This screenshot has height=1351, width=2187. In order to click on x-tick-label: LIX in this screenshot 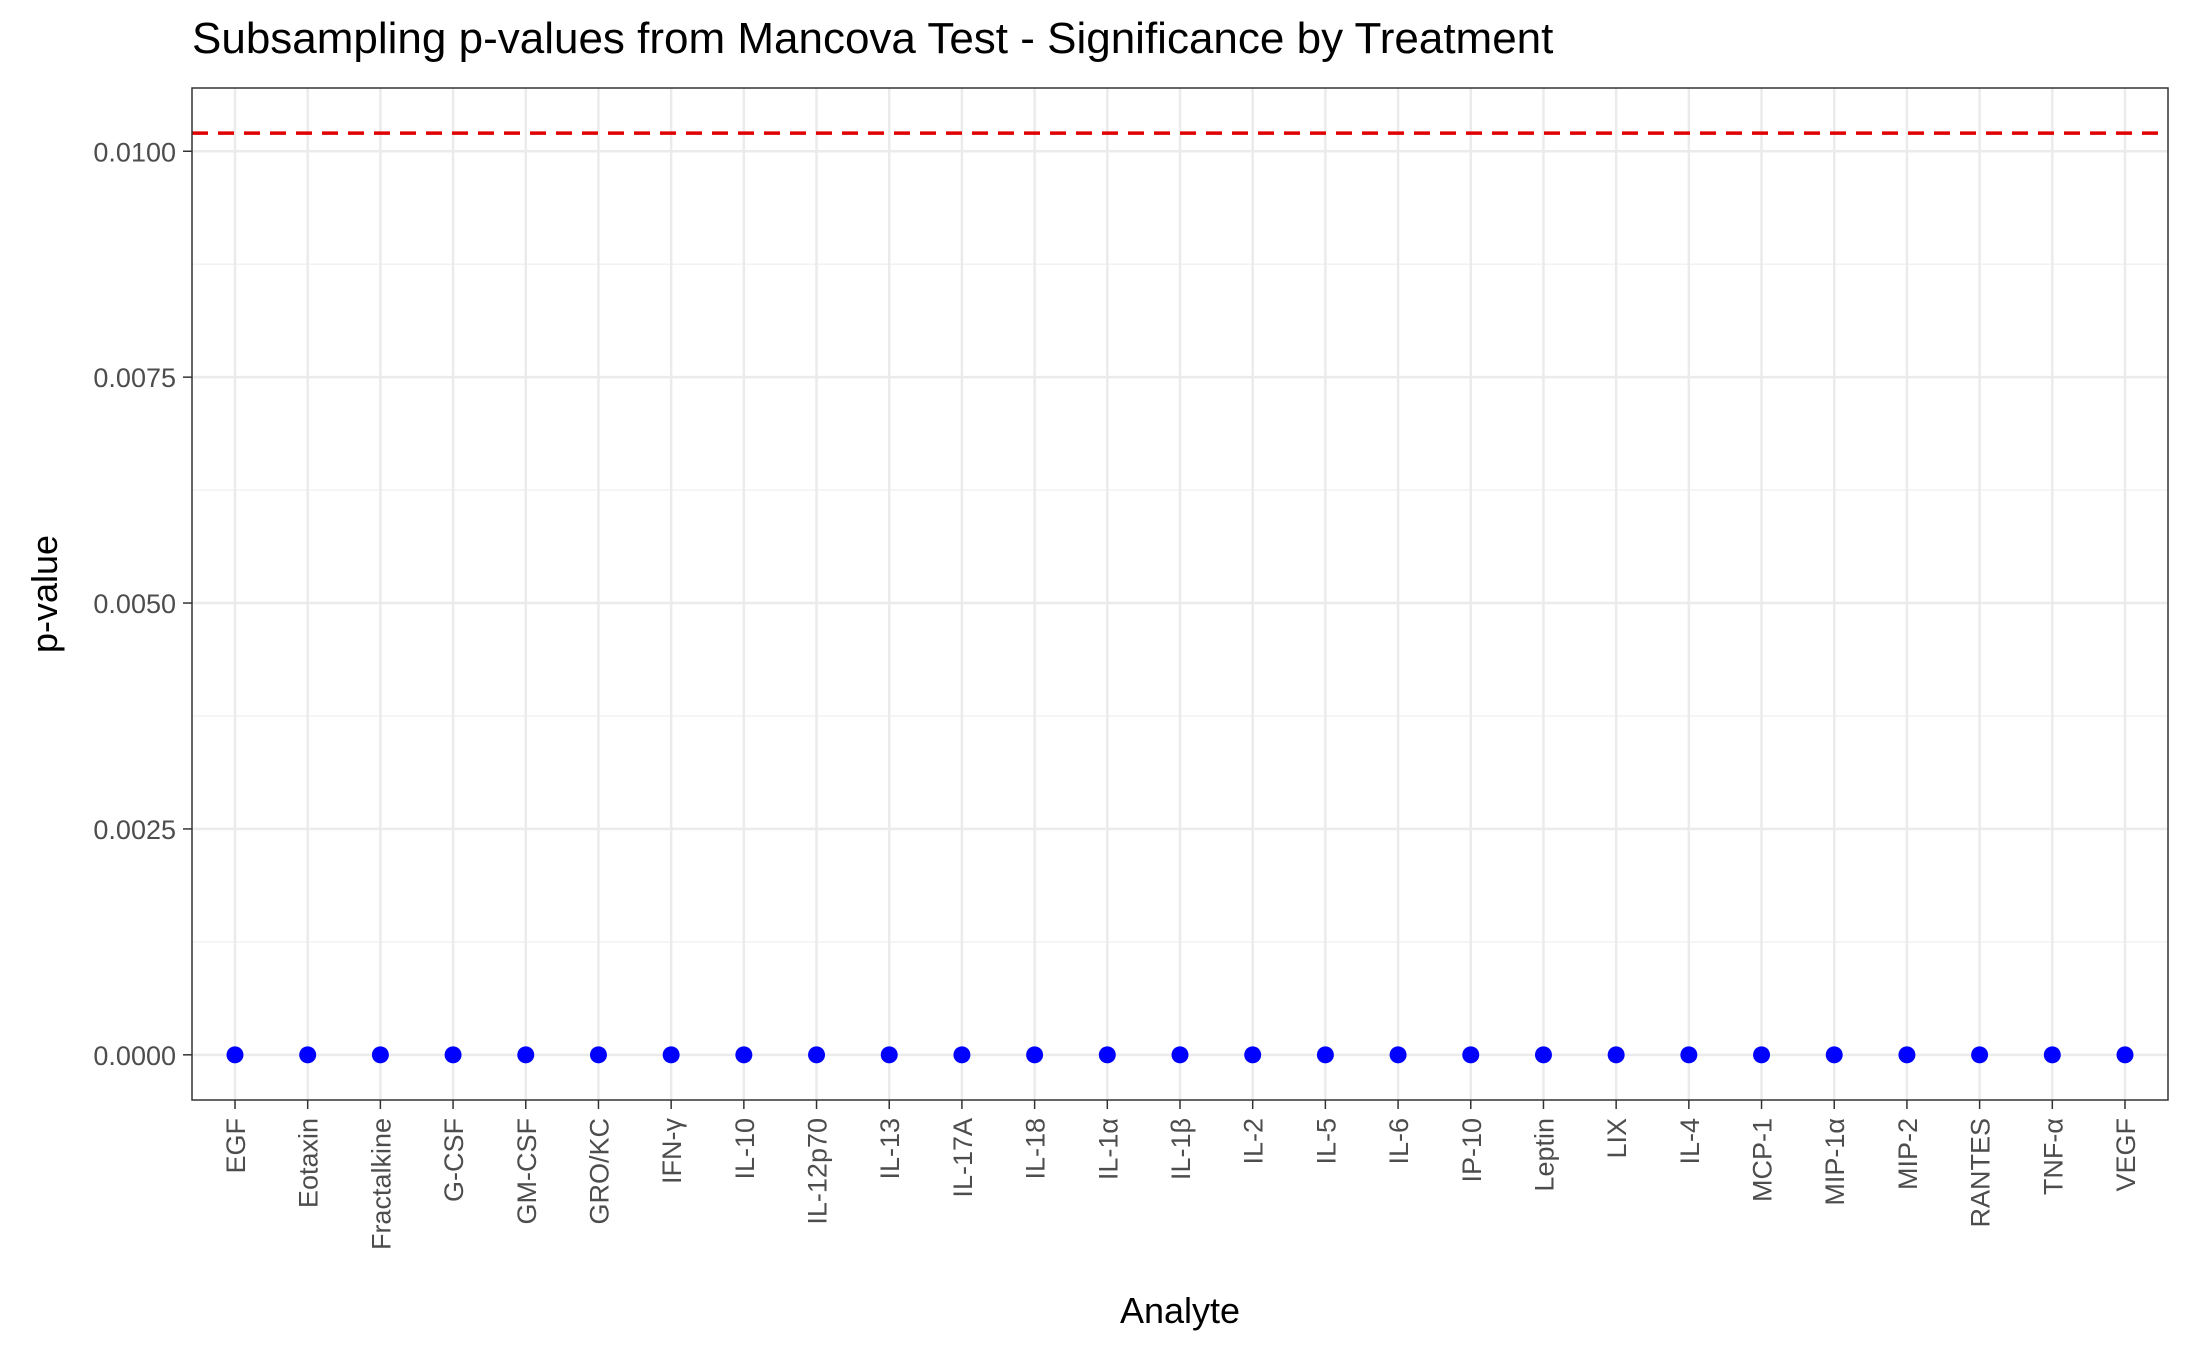, I will do `click(1617, 1138)`.